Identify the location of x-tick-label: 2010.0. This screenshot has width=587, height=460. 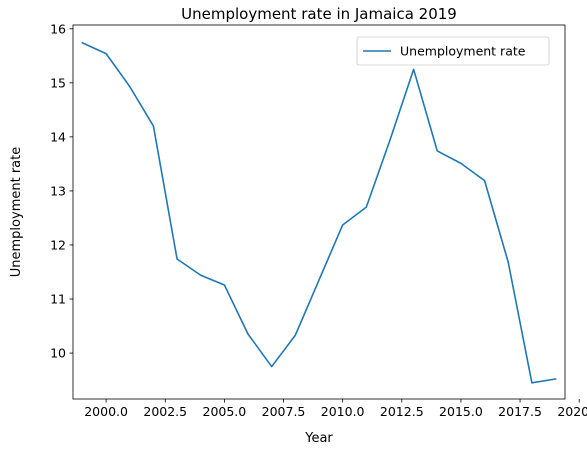
(343, 411).